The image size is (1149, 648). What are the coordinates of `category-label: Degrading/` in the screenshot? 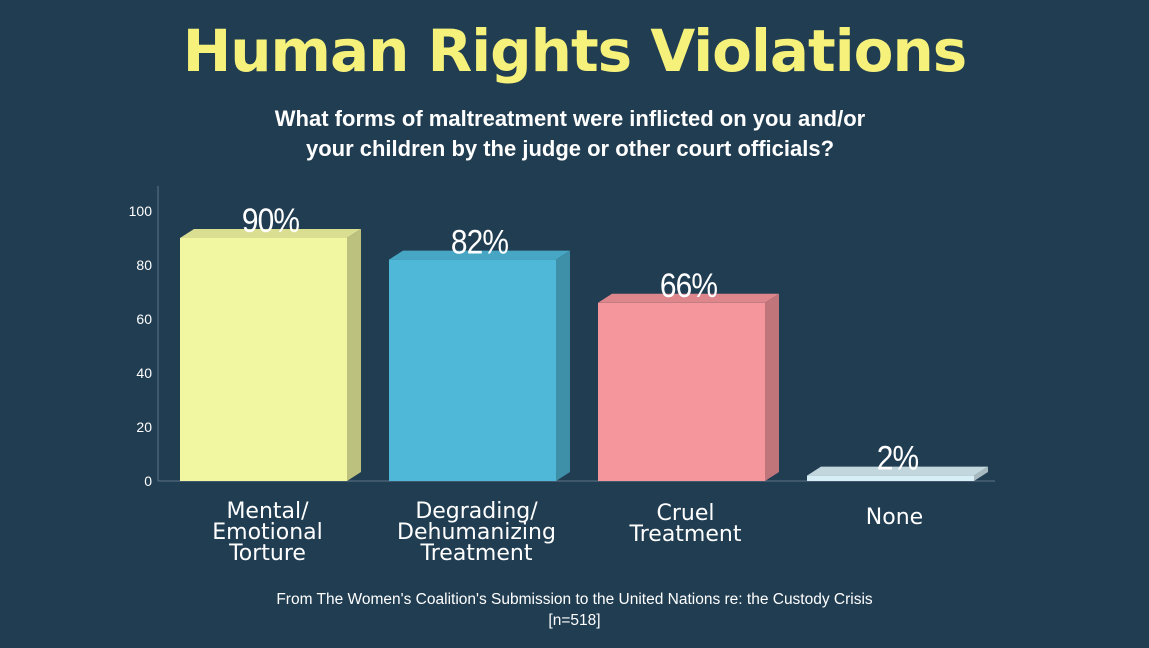 It's located at (476, 511).